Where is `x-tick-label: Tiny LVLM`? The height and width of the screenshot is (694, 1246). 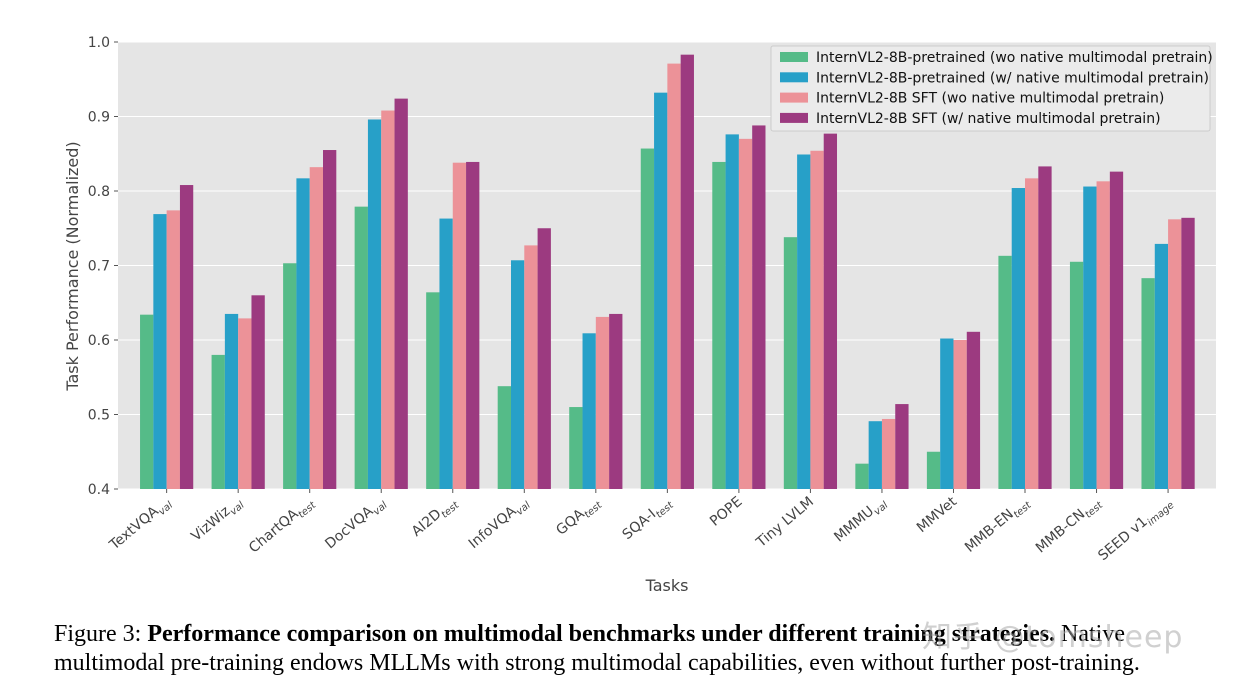 x-tick-label: Tiny LVLM is located at coordinates (785, 522).